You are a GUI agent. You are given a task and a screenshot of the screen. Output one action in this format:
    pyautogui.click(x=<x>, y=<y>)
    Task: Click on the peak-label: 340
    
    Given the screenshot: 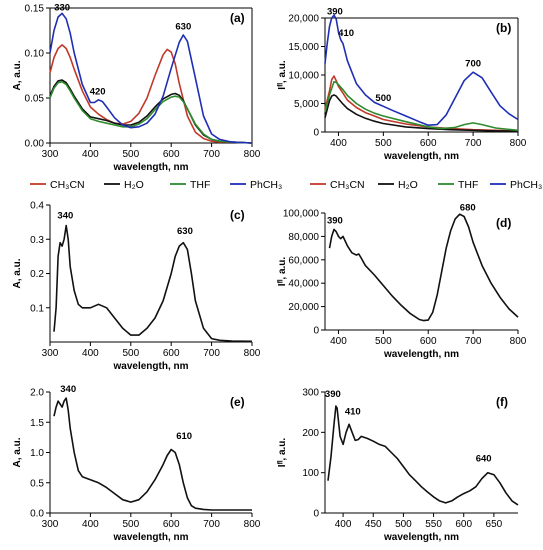 What is the action you would take?
    pyautogui.click(x=68, y=389)
    